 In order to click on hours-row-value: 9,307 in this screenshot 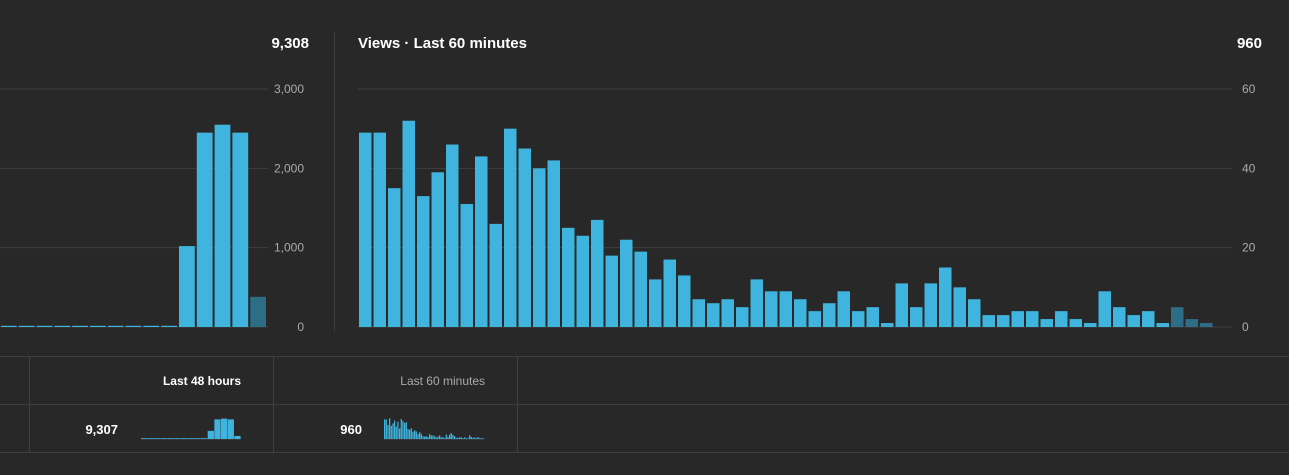, I will do `click(101, 429)`.